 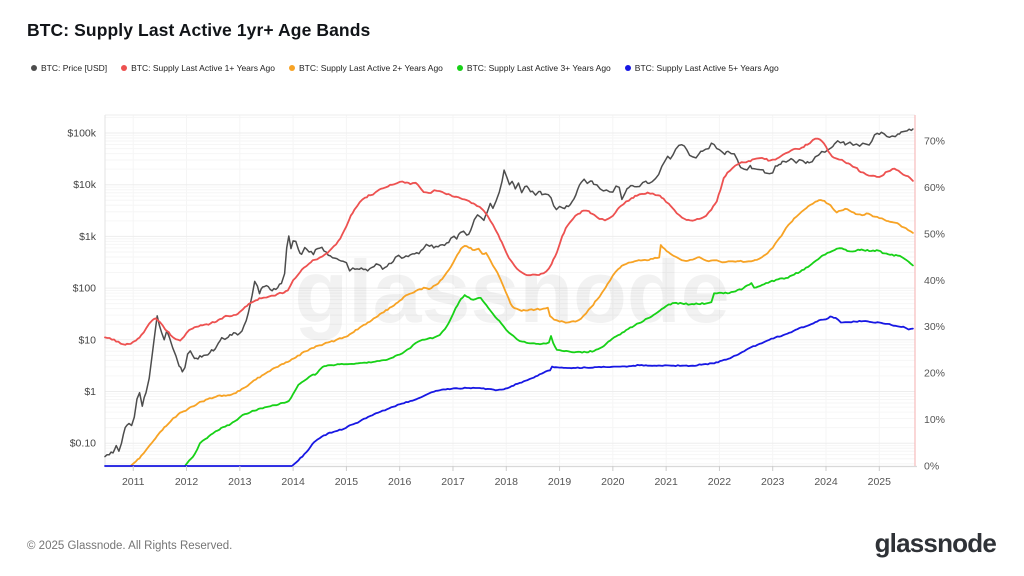 What do you see at coordinates (934, 281) in the screenshot?
I see `y-right-tick-label: 40%` at bounding box center [934, 281].